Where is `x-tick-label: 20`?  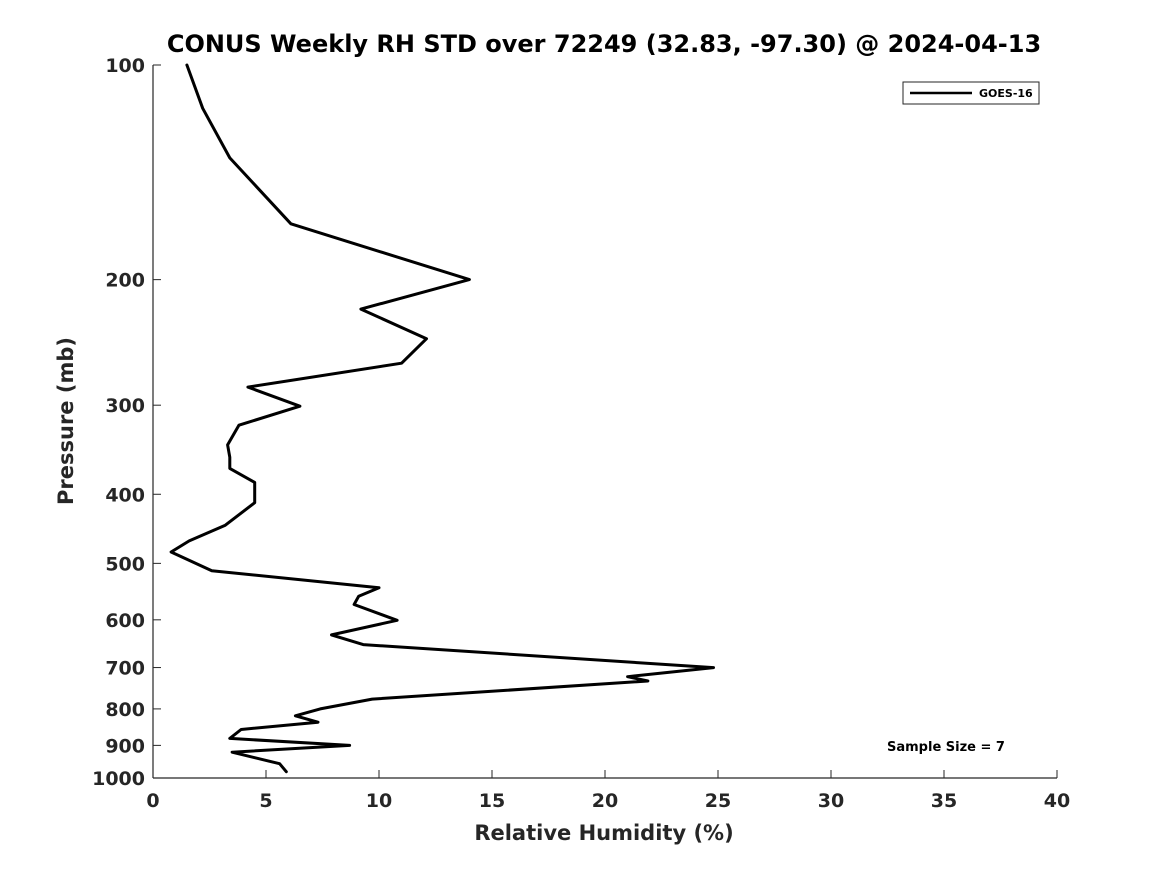 x-tick-label: 20 is located at coordinates (605, 801).